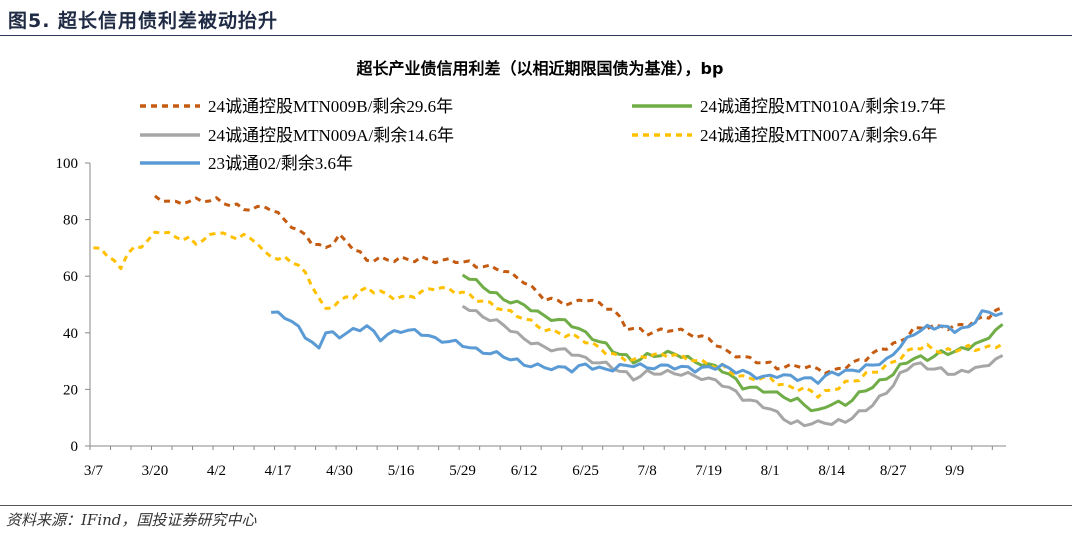 This screenshot has height=534, width=1080. I want to click on x-tick-label: 8/27, so click(893, 471).